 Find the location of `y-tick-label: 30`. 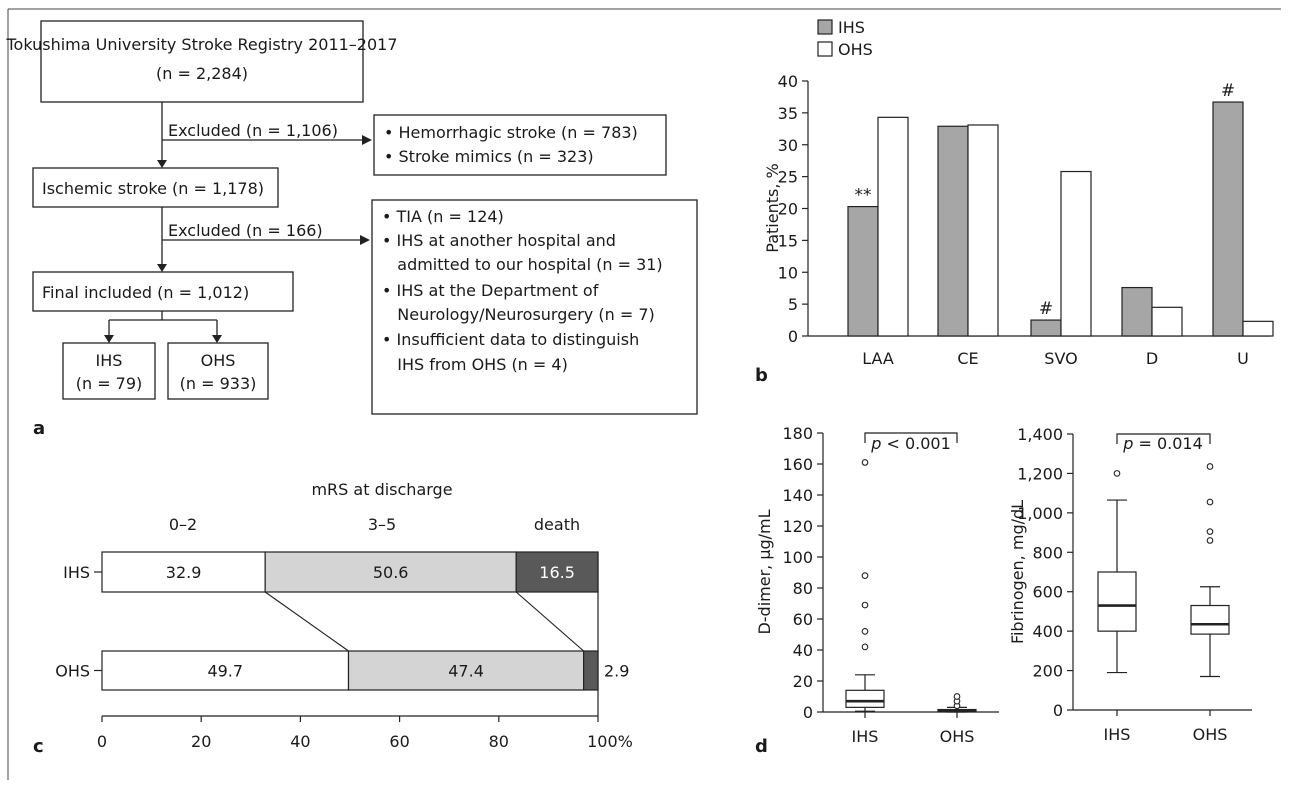

y-tick-label: 30 is located at coordinates (788, 145).